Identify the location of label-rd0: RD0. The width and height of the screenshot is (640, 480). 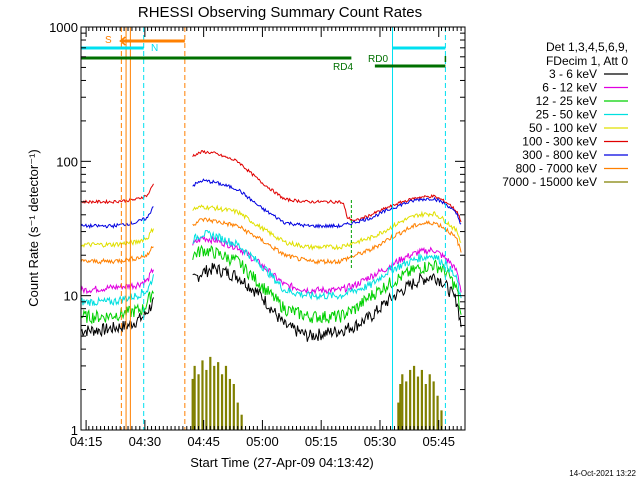
(378, 59).